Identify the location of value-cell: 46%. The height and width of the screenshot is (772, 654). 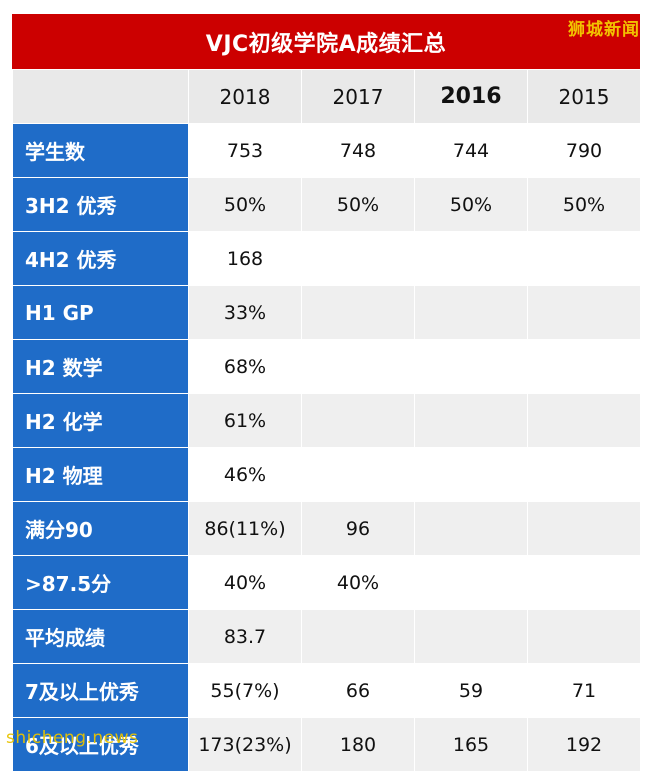
(245, 474).